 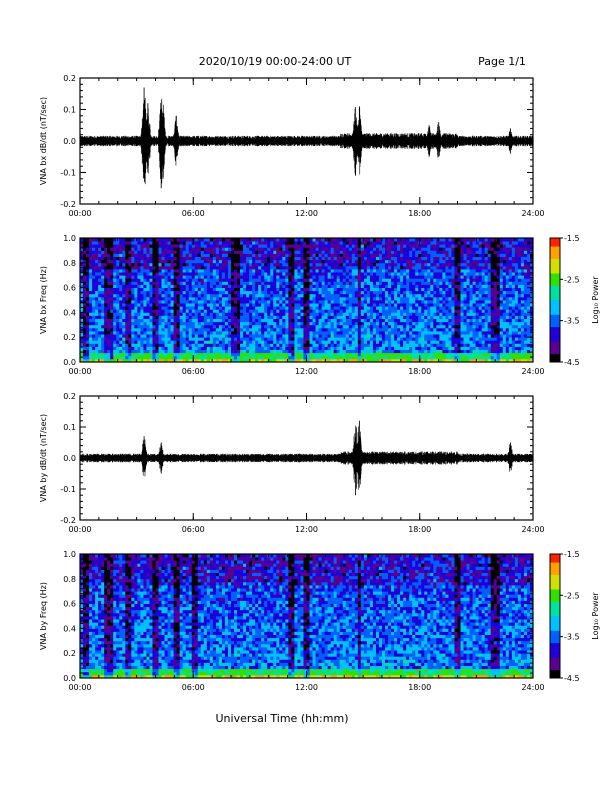 What do you see at coordinates (282, 718) in the screenshot?
I see `x-axis-title: Universal Time (hh:mm)` at bounding box center [282, 718].